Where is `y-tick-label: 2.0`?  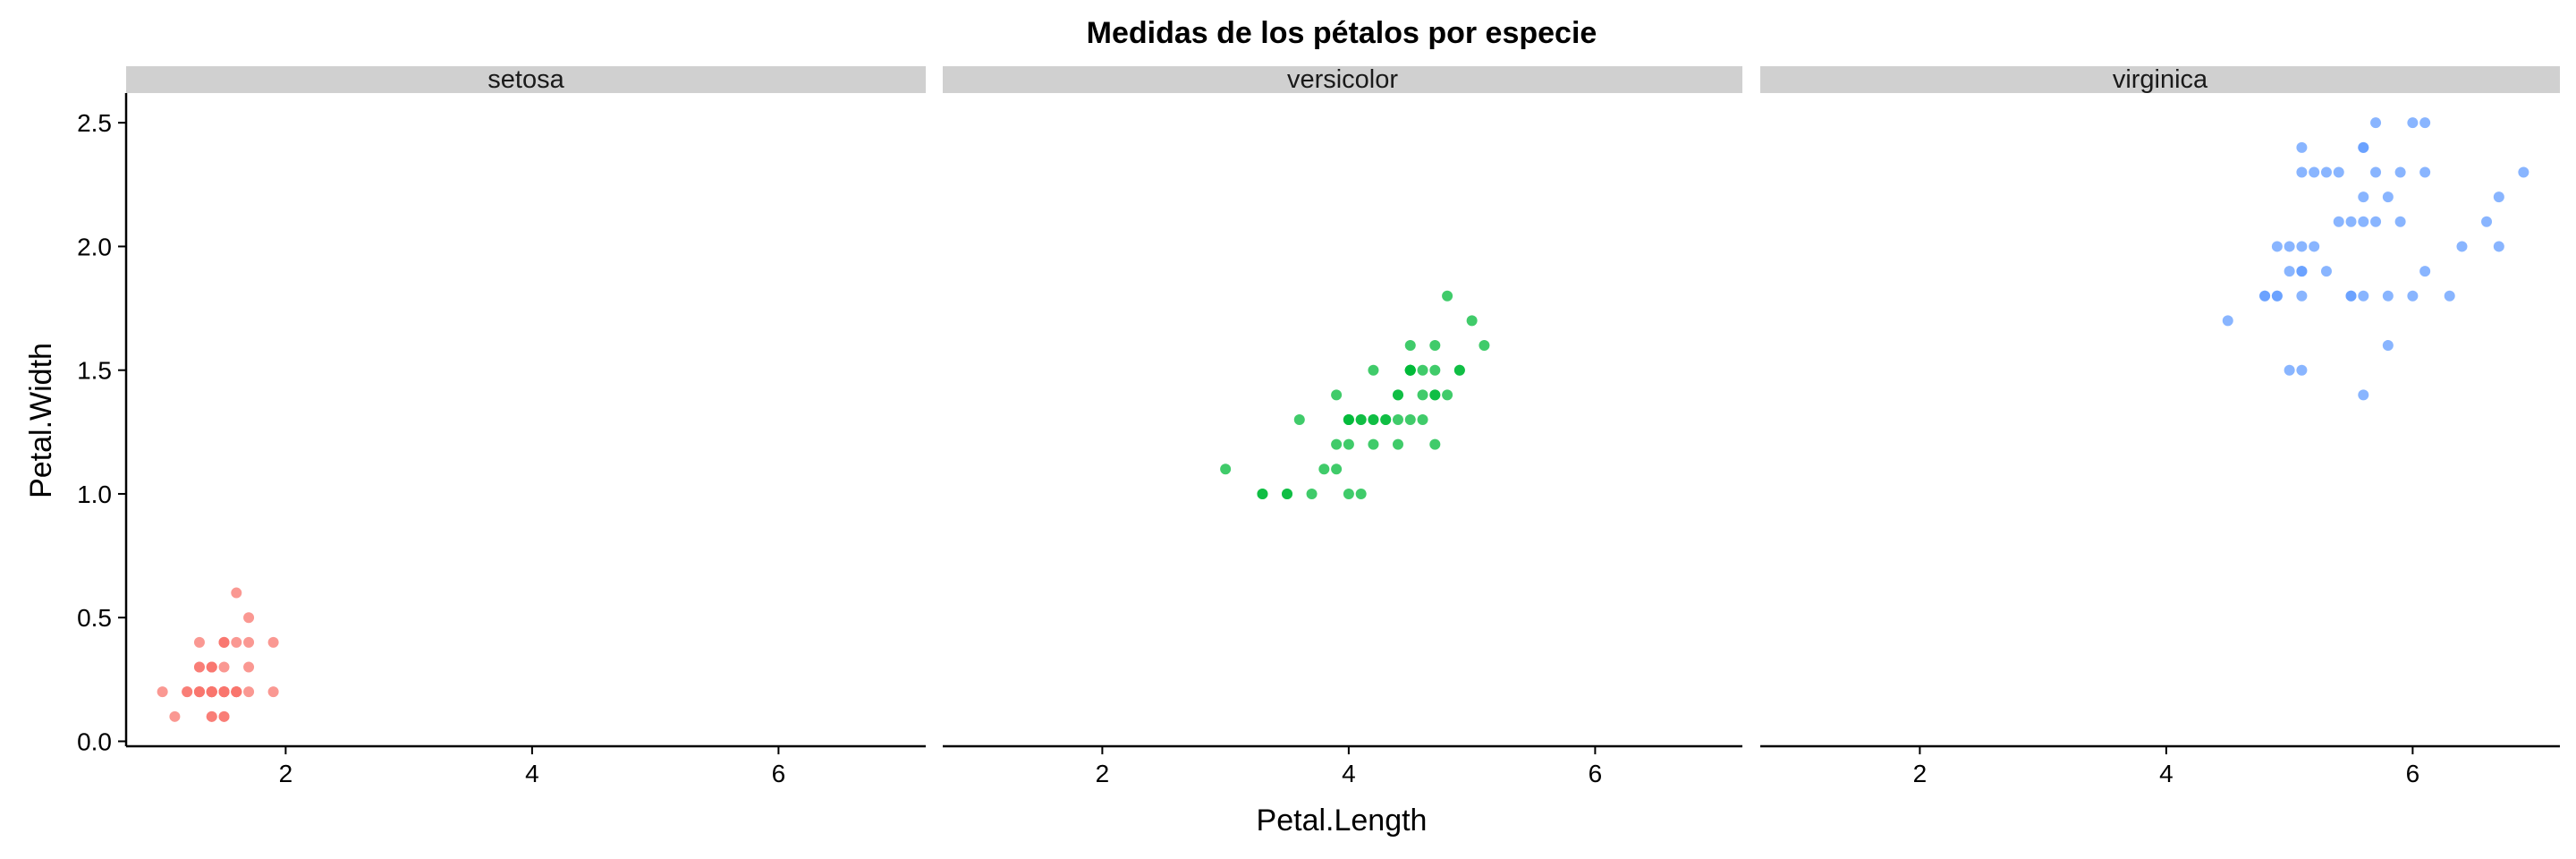
y-tick-label: 2.0 is located at coordinates (94, 246).